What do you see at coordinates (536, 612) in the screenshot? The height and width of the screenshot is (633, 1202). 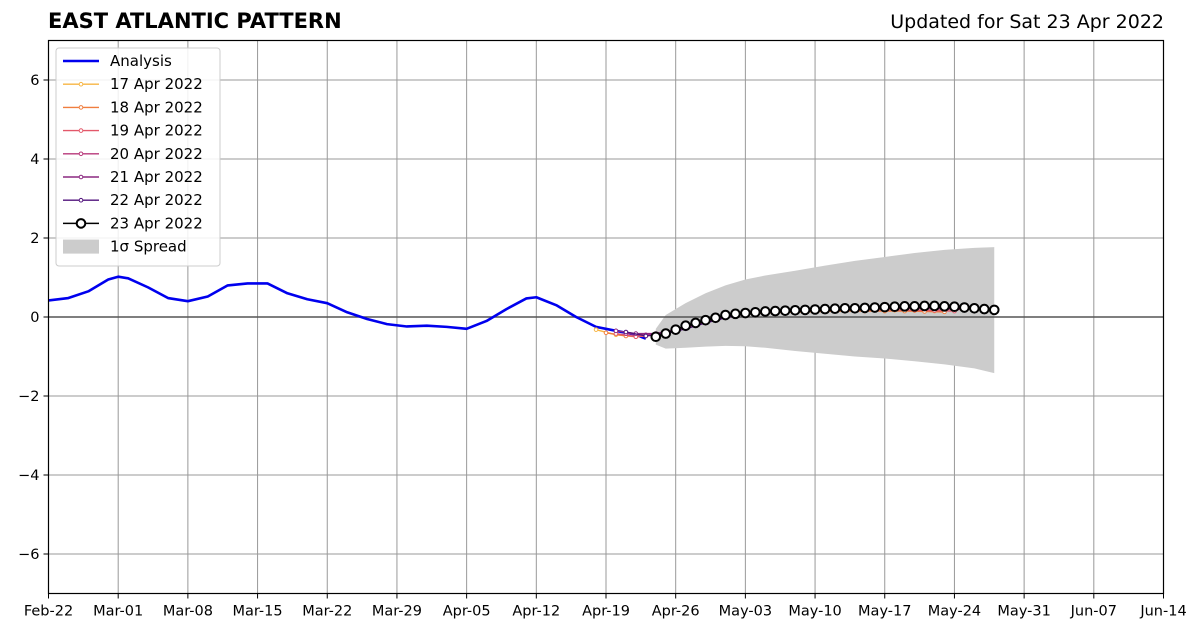 I see `x-tick-label: Apr-12` at bounding box center [536, 612].